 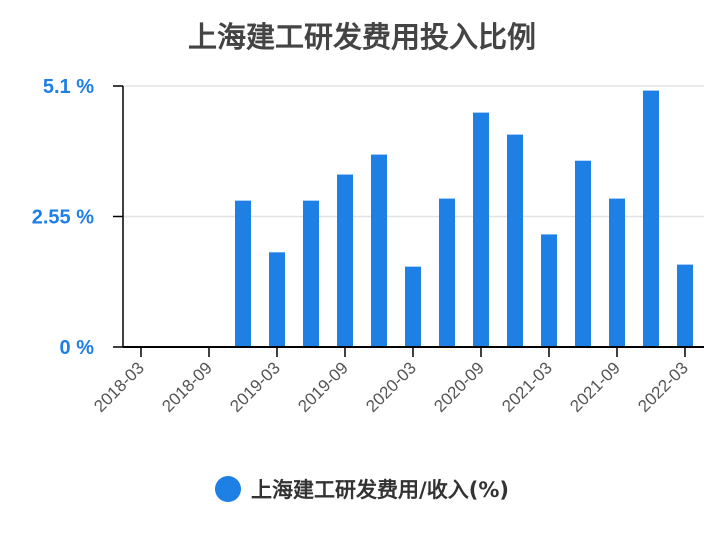 What do you see at coordinates (527, 387) in the screenshot?
I see `x-tick-label: 2021-03` at bounding box center [527, 387].